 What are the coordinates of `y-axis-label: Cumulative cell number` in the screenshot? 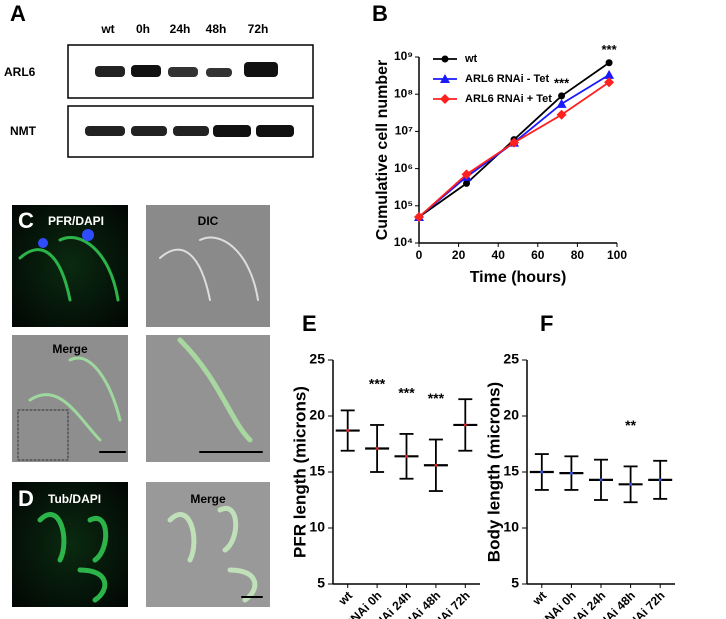 It's located at (382, 150).